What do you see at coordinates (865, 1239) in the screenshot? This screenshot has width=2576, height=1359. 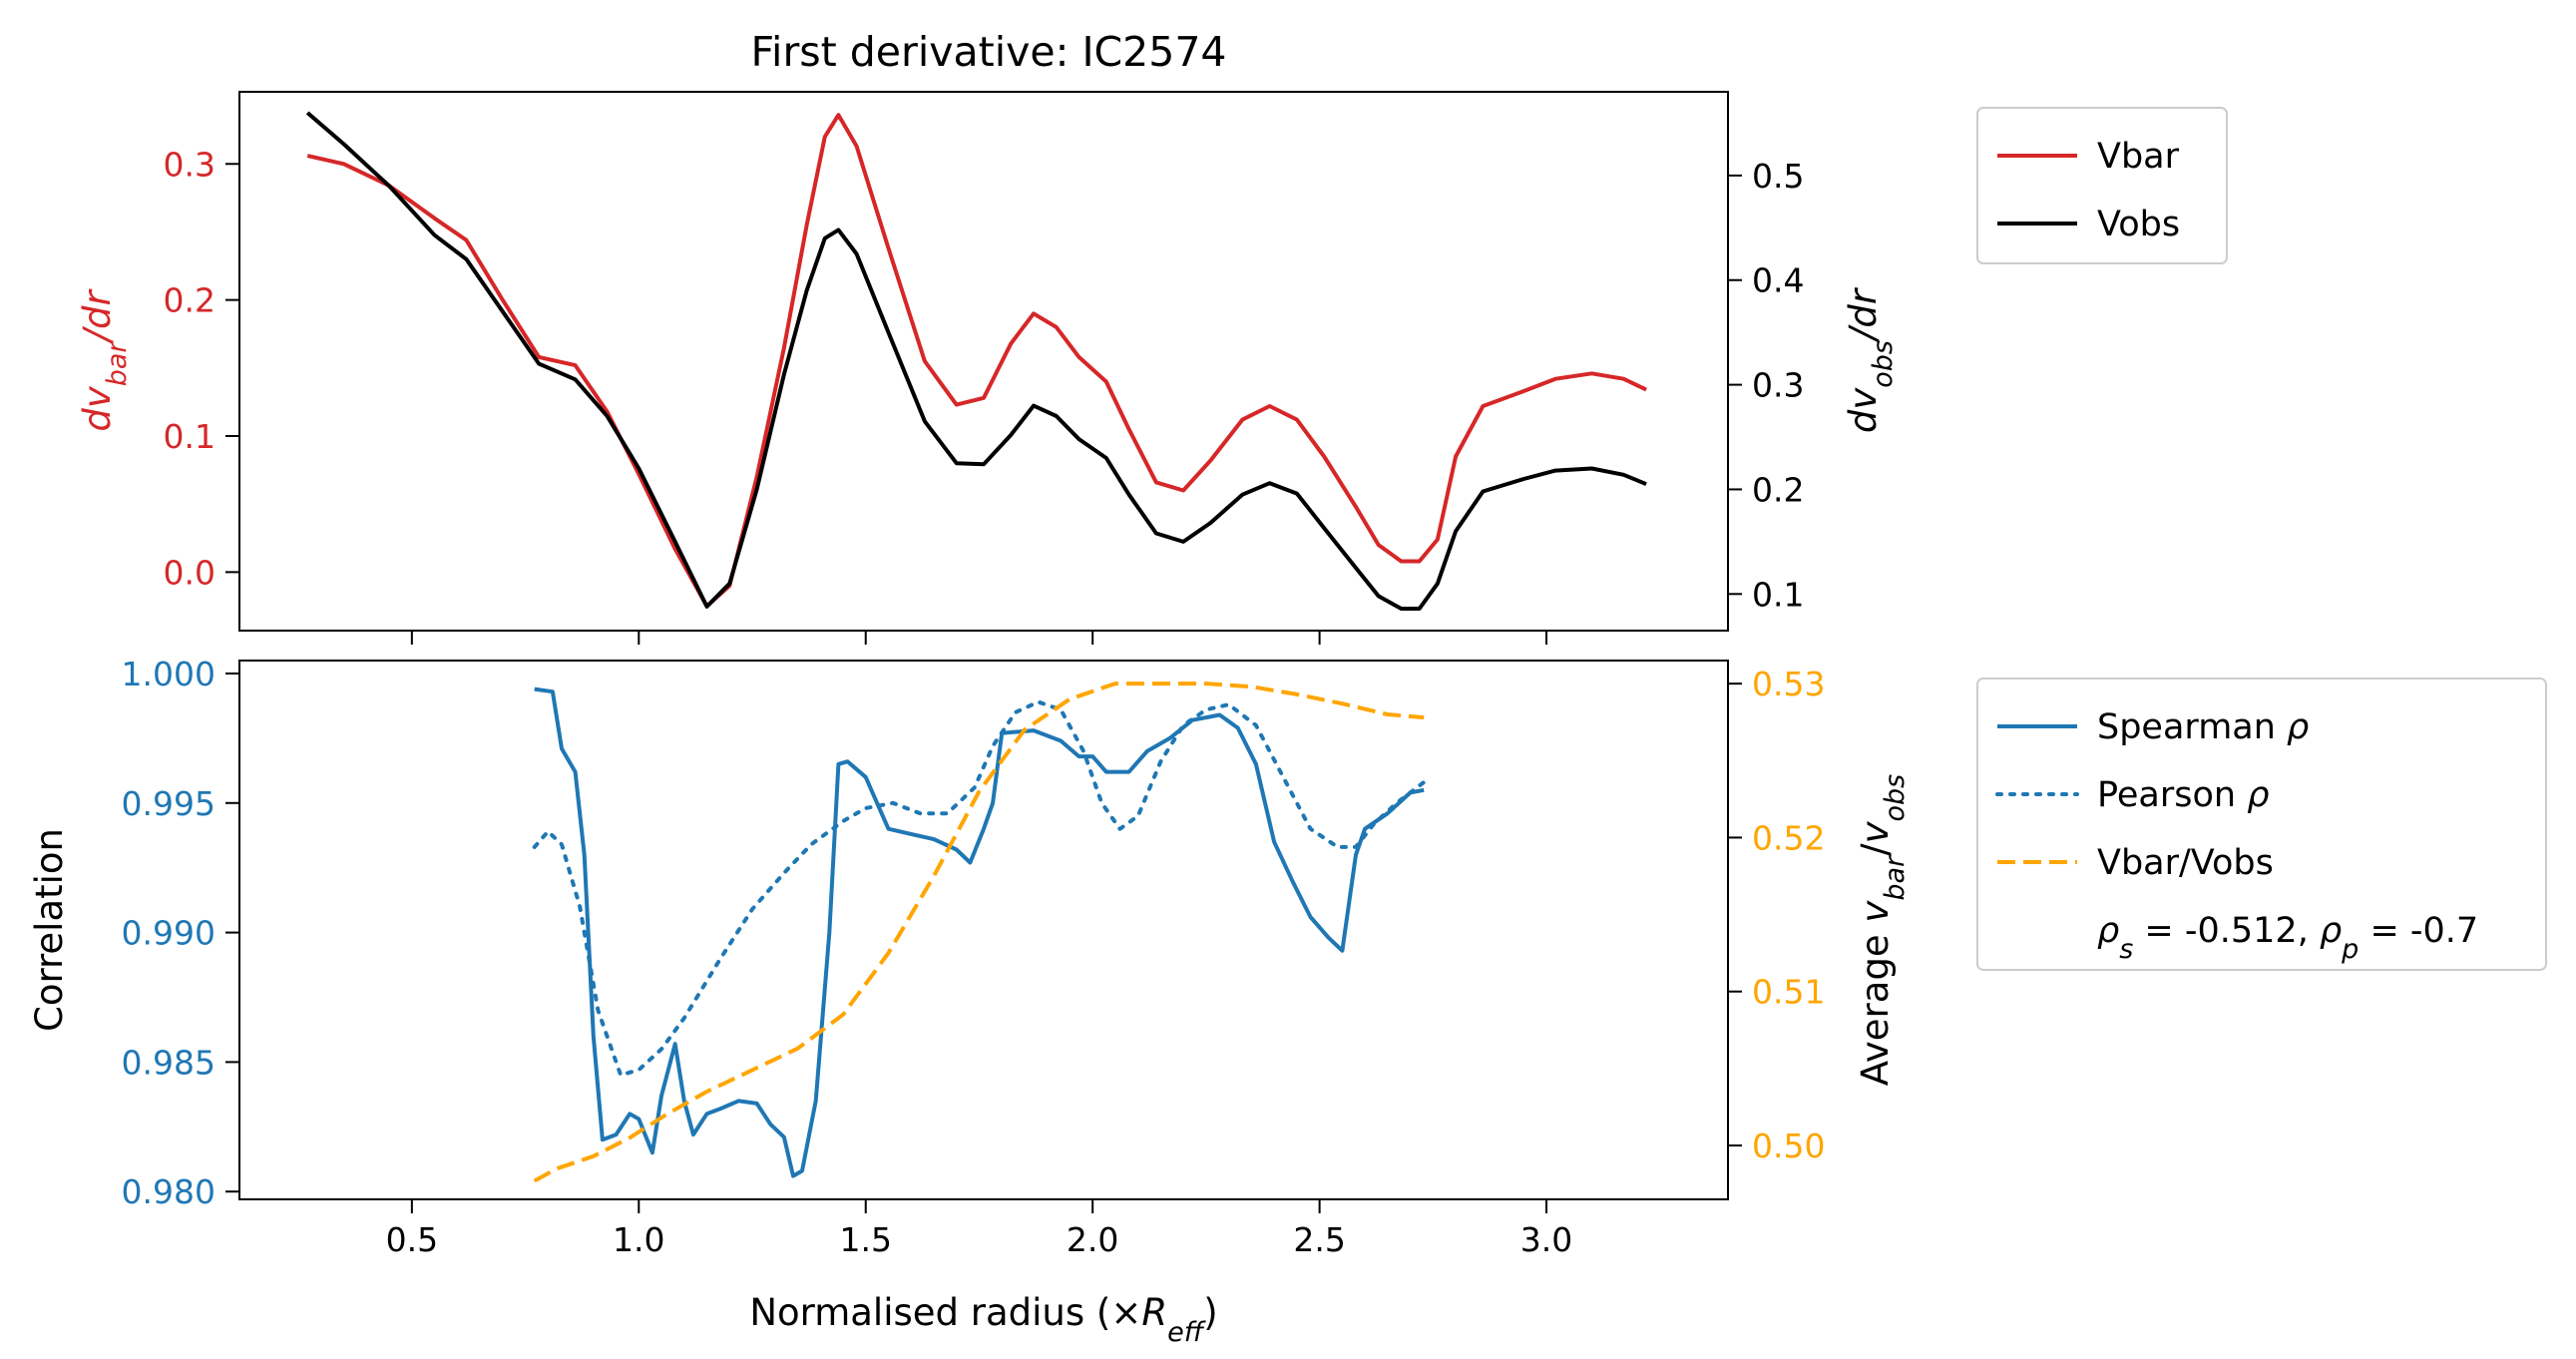 I see `x-tick-label: 1.5` at bounding box center [865, 1239].